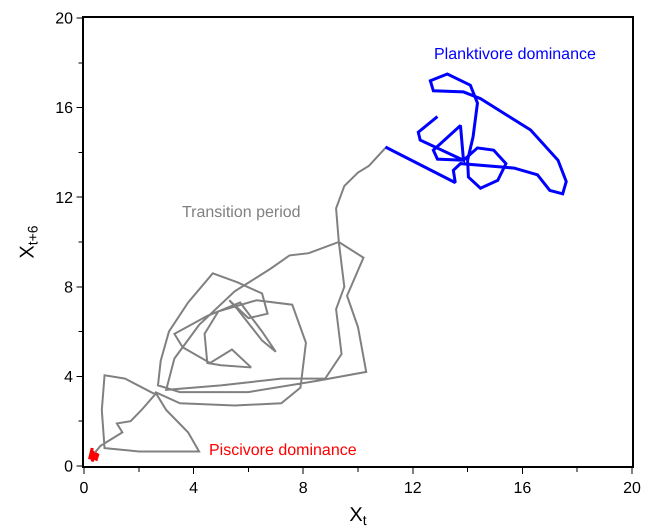 This screenshot has width=648, height=528. Describe the element at coordinates (193, 488) in the screenshot. I see `x-tick-label: 4` at that location.